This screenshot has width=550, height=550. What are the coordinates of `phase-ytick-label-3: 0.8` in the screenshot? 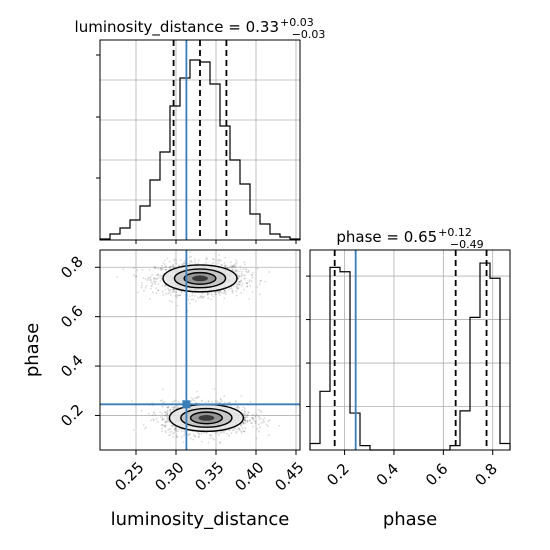 It's located at (72, 267).